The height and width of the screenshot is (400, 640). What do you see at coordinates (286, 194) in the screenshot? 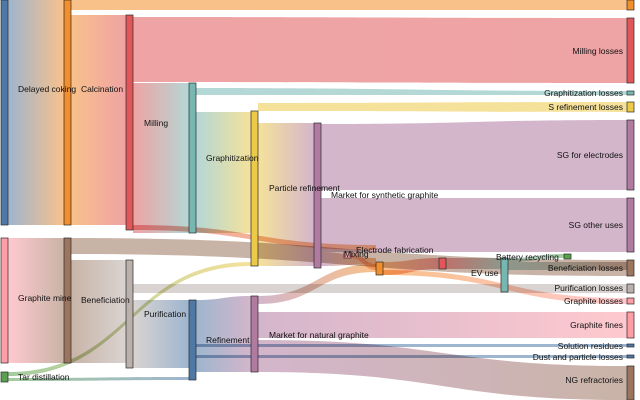
I see `link-particle_refinement-to-market_syn` at bounding box center [286, 194].